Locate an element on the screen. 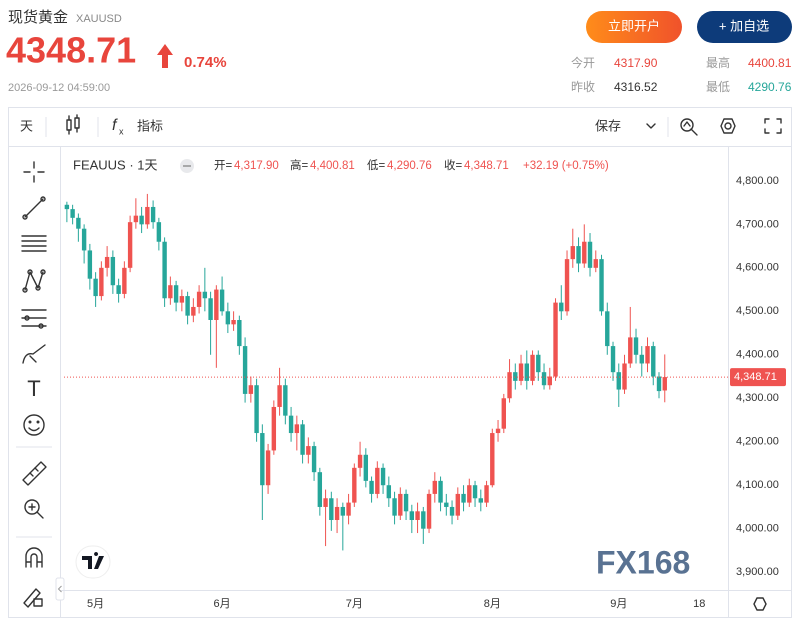 This screenshot has width=800, height=621. fx-icon-sub: x is located at coordinates (121, 131).